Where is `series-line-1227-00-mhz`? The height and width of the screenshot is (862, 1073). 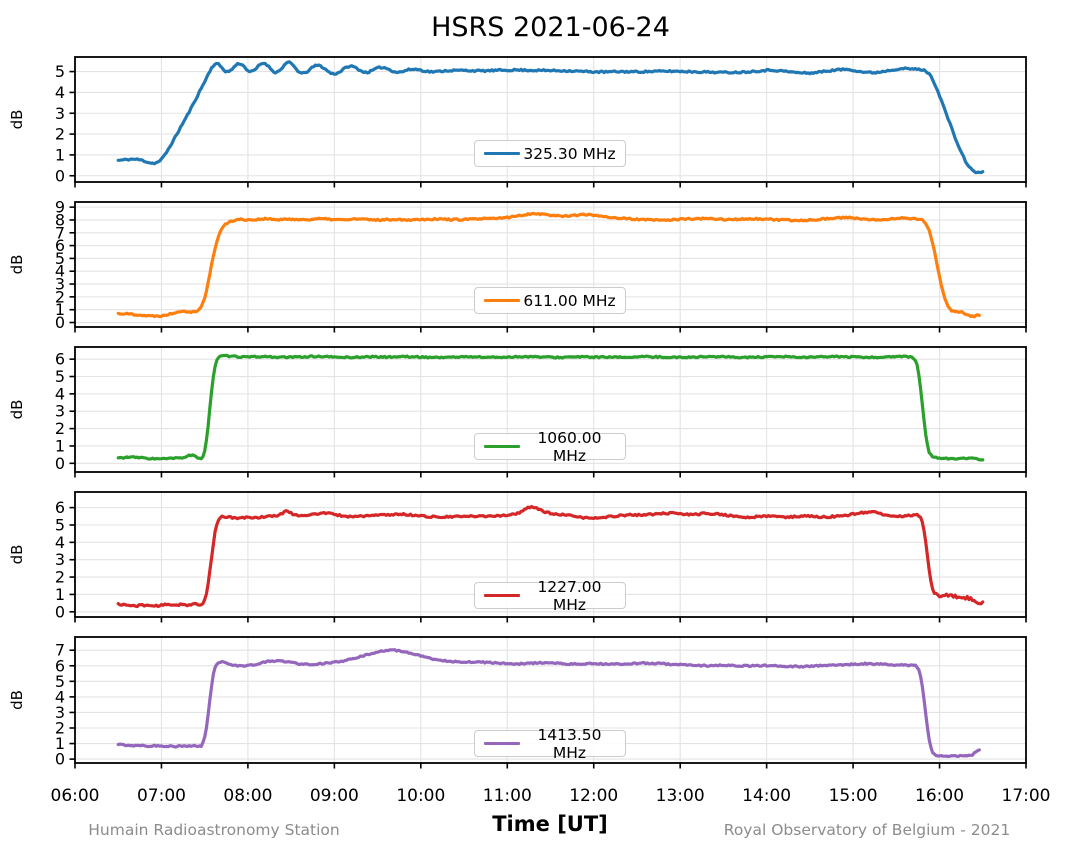
series-line-1227-00-mhz is located at coordinates (550, 556).